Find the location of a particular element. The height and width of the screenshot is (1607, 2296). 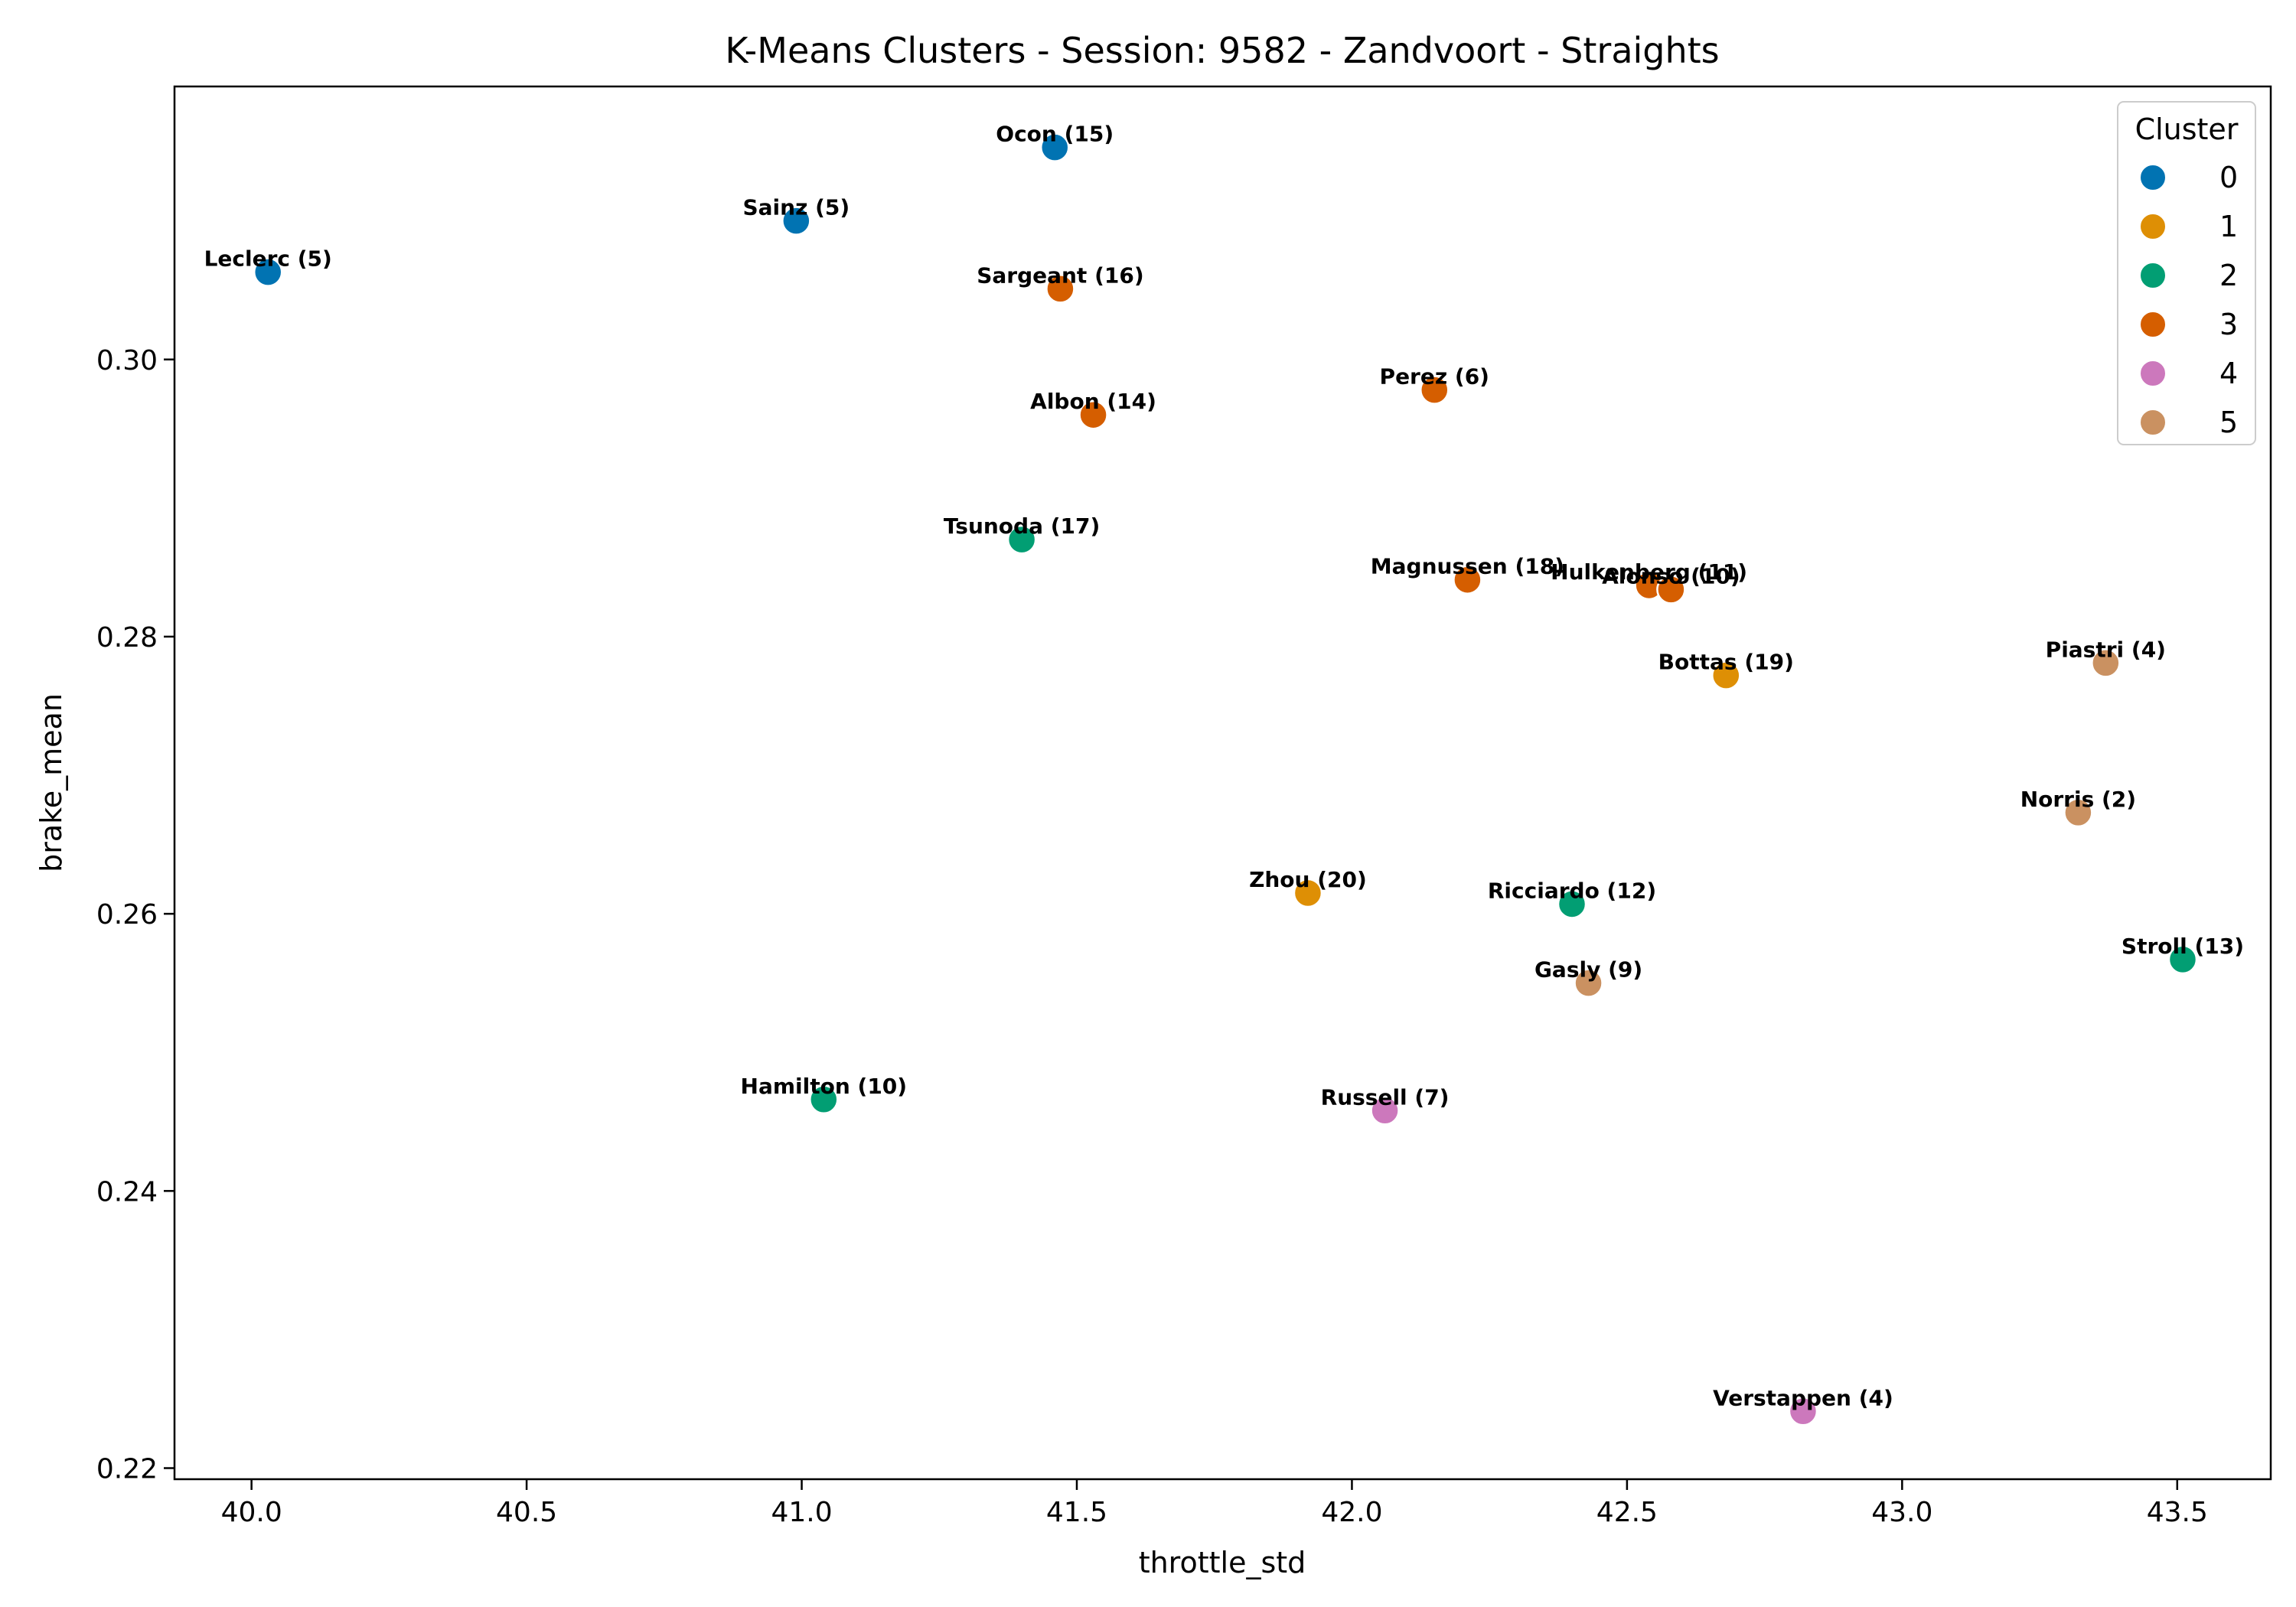

y-tick-label: 0.26 is located at coordinates (127, 915).